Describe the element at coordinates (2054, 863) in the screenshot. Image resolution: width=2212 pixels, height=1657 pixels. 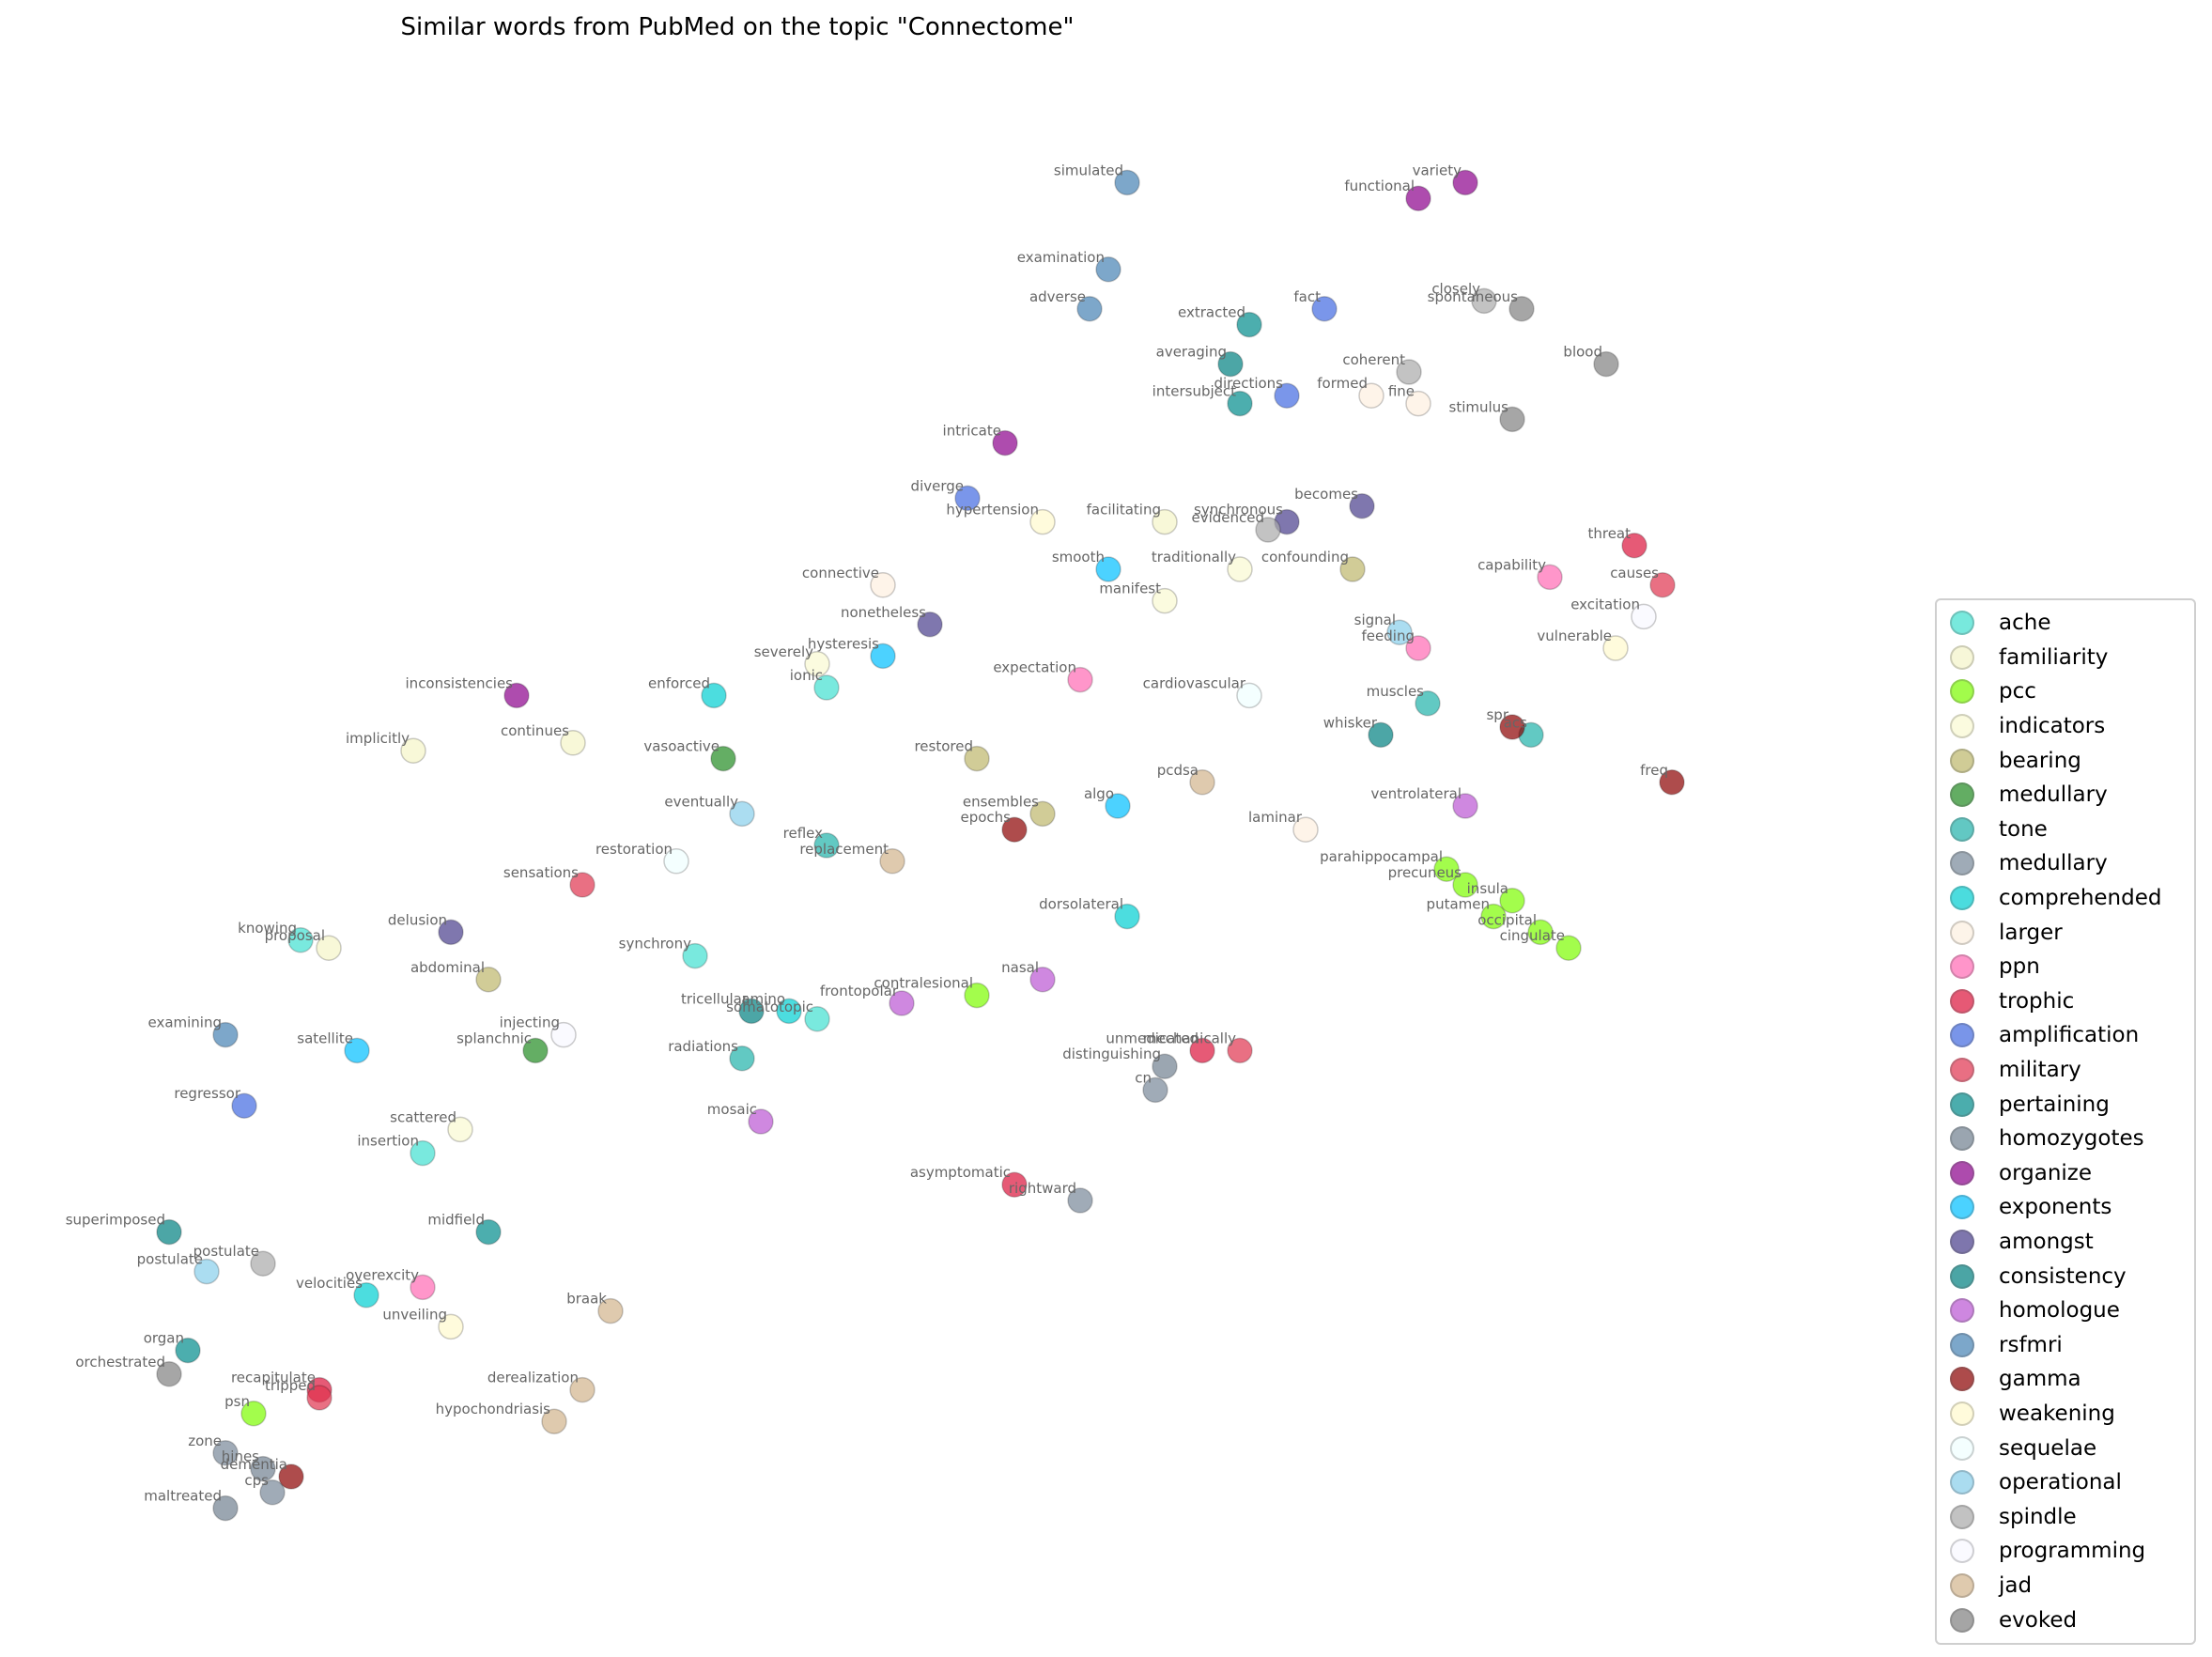
I see `legend-label: medullary` at that location.